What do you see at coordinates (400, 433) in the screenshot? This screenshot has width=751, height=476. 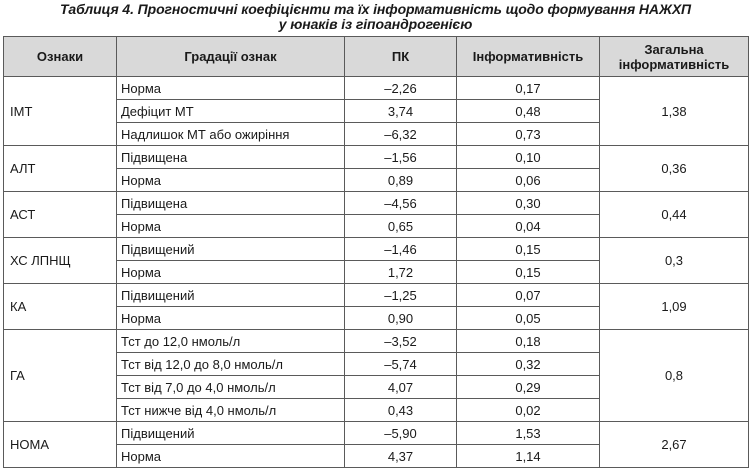 I see `pk-cell: –5,90` at bounding box center [400, 433].